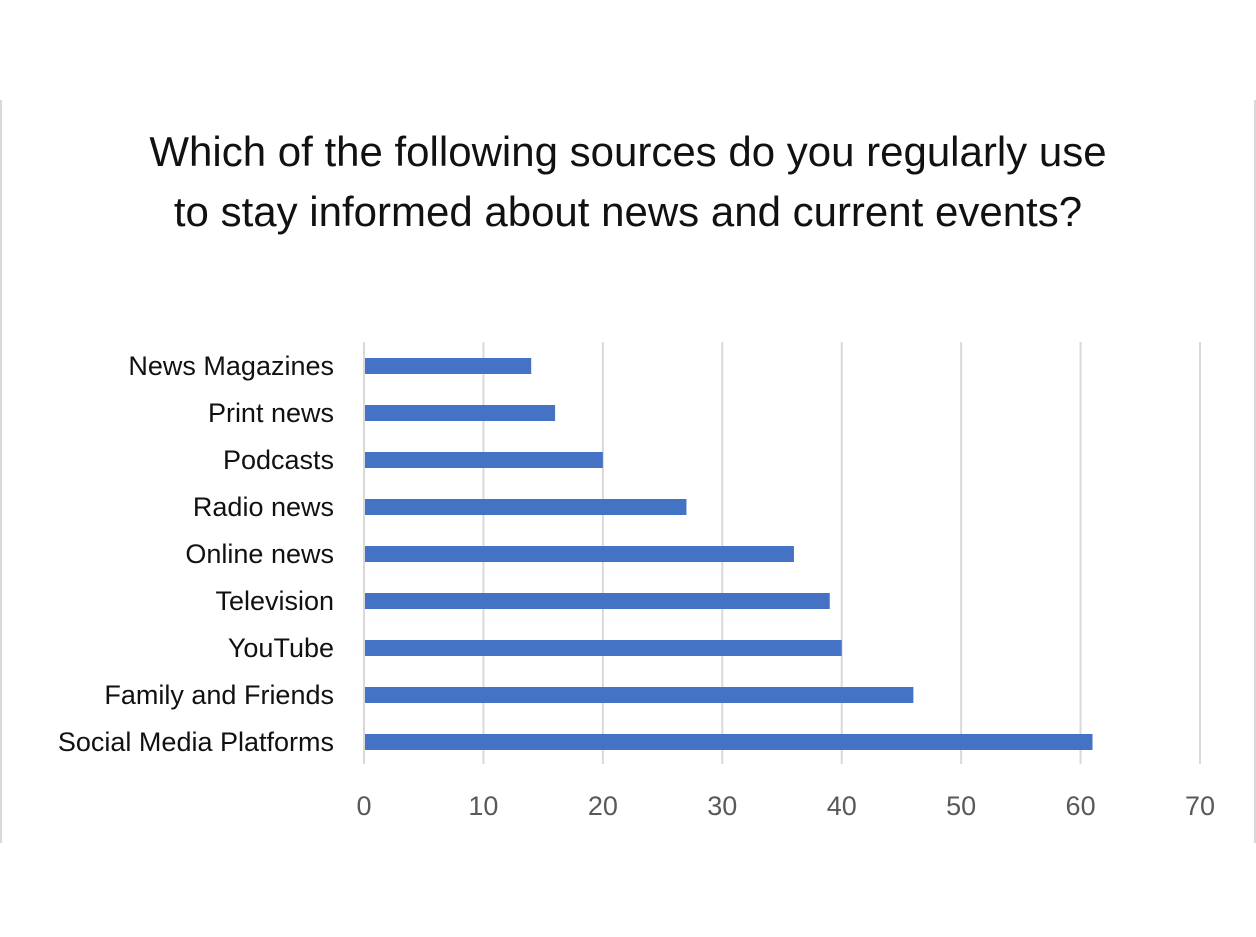  What do you see at coordinates (281, 648) in the screenshot?
I see `category-label-youtube: YouTube` at bounding box center [281, 648].